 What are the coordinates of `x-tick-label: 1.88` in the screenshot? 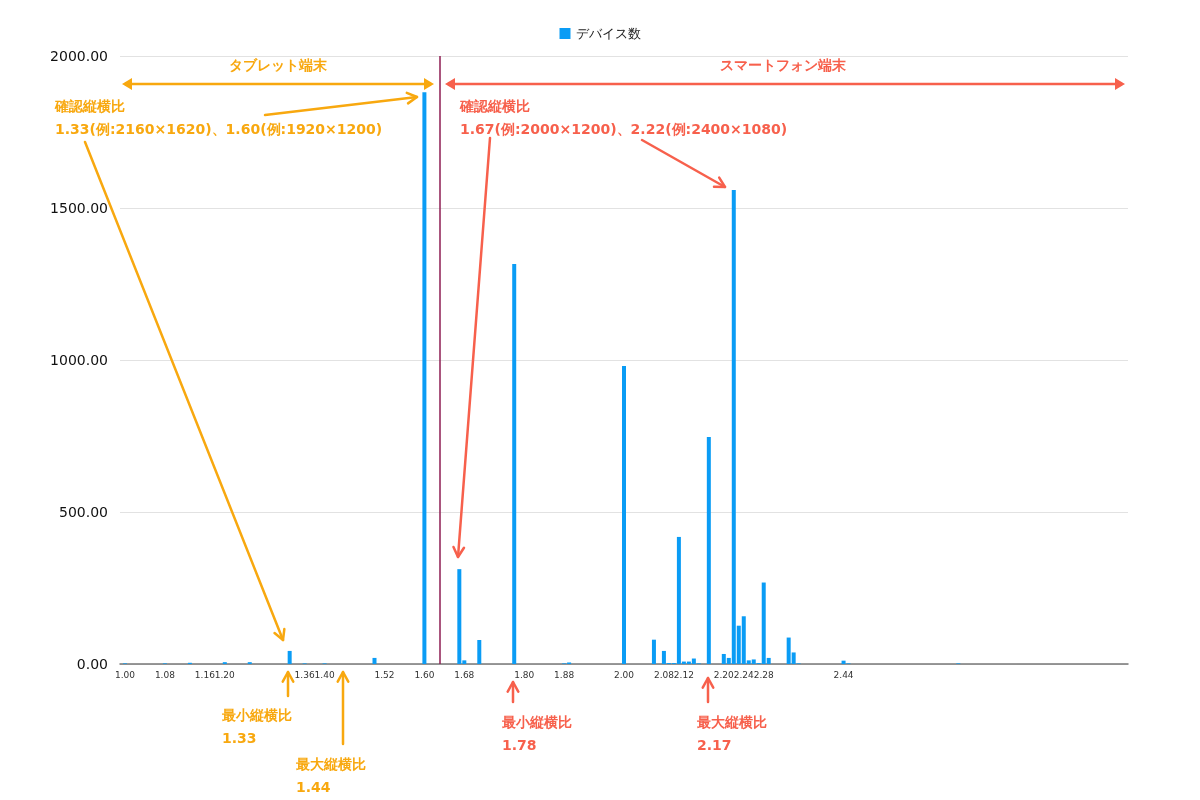 It's located at (564, 674).